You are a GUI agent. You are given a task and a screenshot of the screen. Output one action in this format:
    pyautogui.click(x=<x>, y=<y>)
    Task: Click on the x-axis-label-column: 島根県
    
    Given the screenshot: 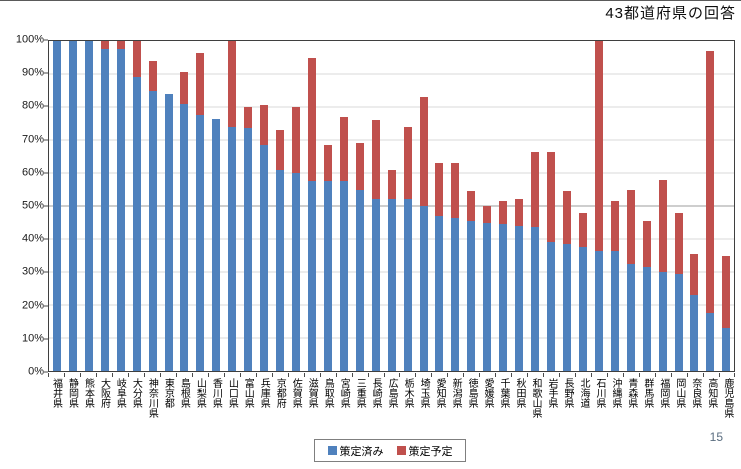 What is the action you would take?
    pyautogui.click(x=184, y=398)
    